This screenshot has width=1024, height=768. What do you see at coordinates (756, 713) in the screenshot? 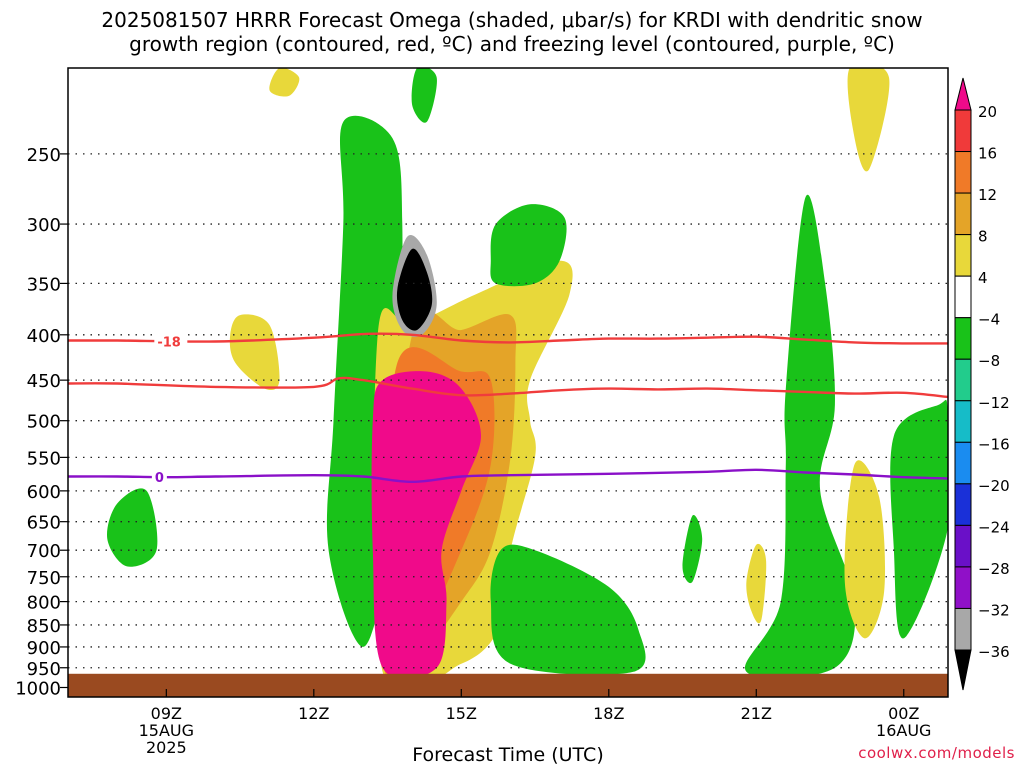
I see `x-tick-label: 21Z` at bounding box center [756, 713].